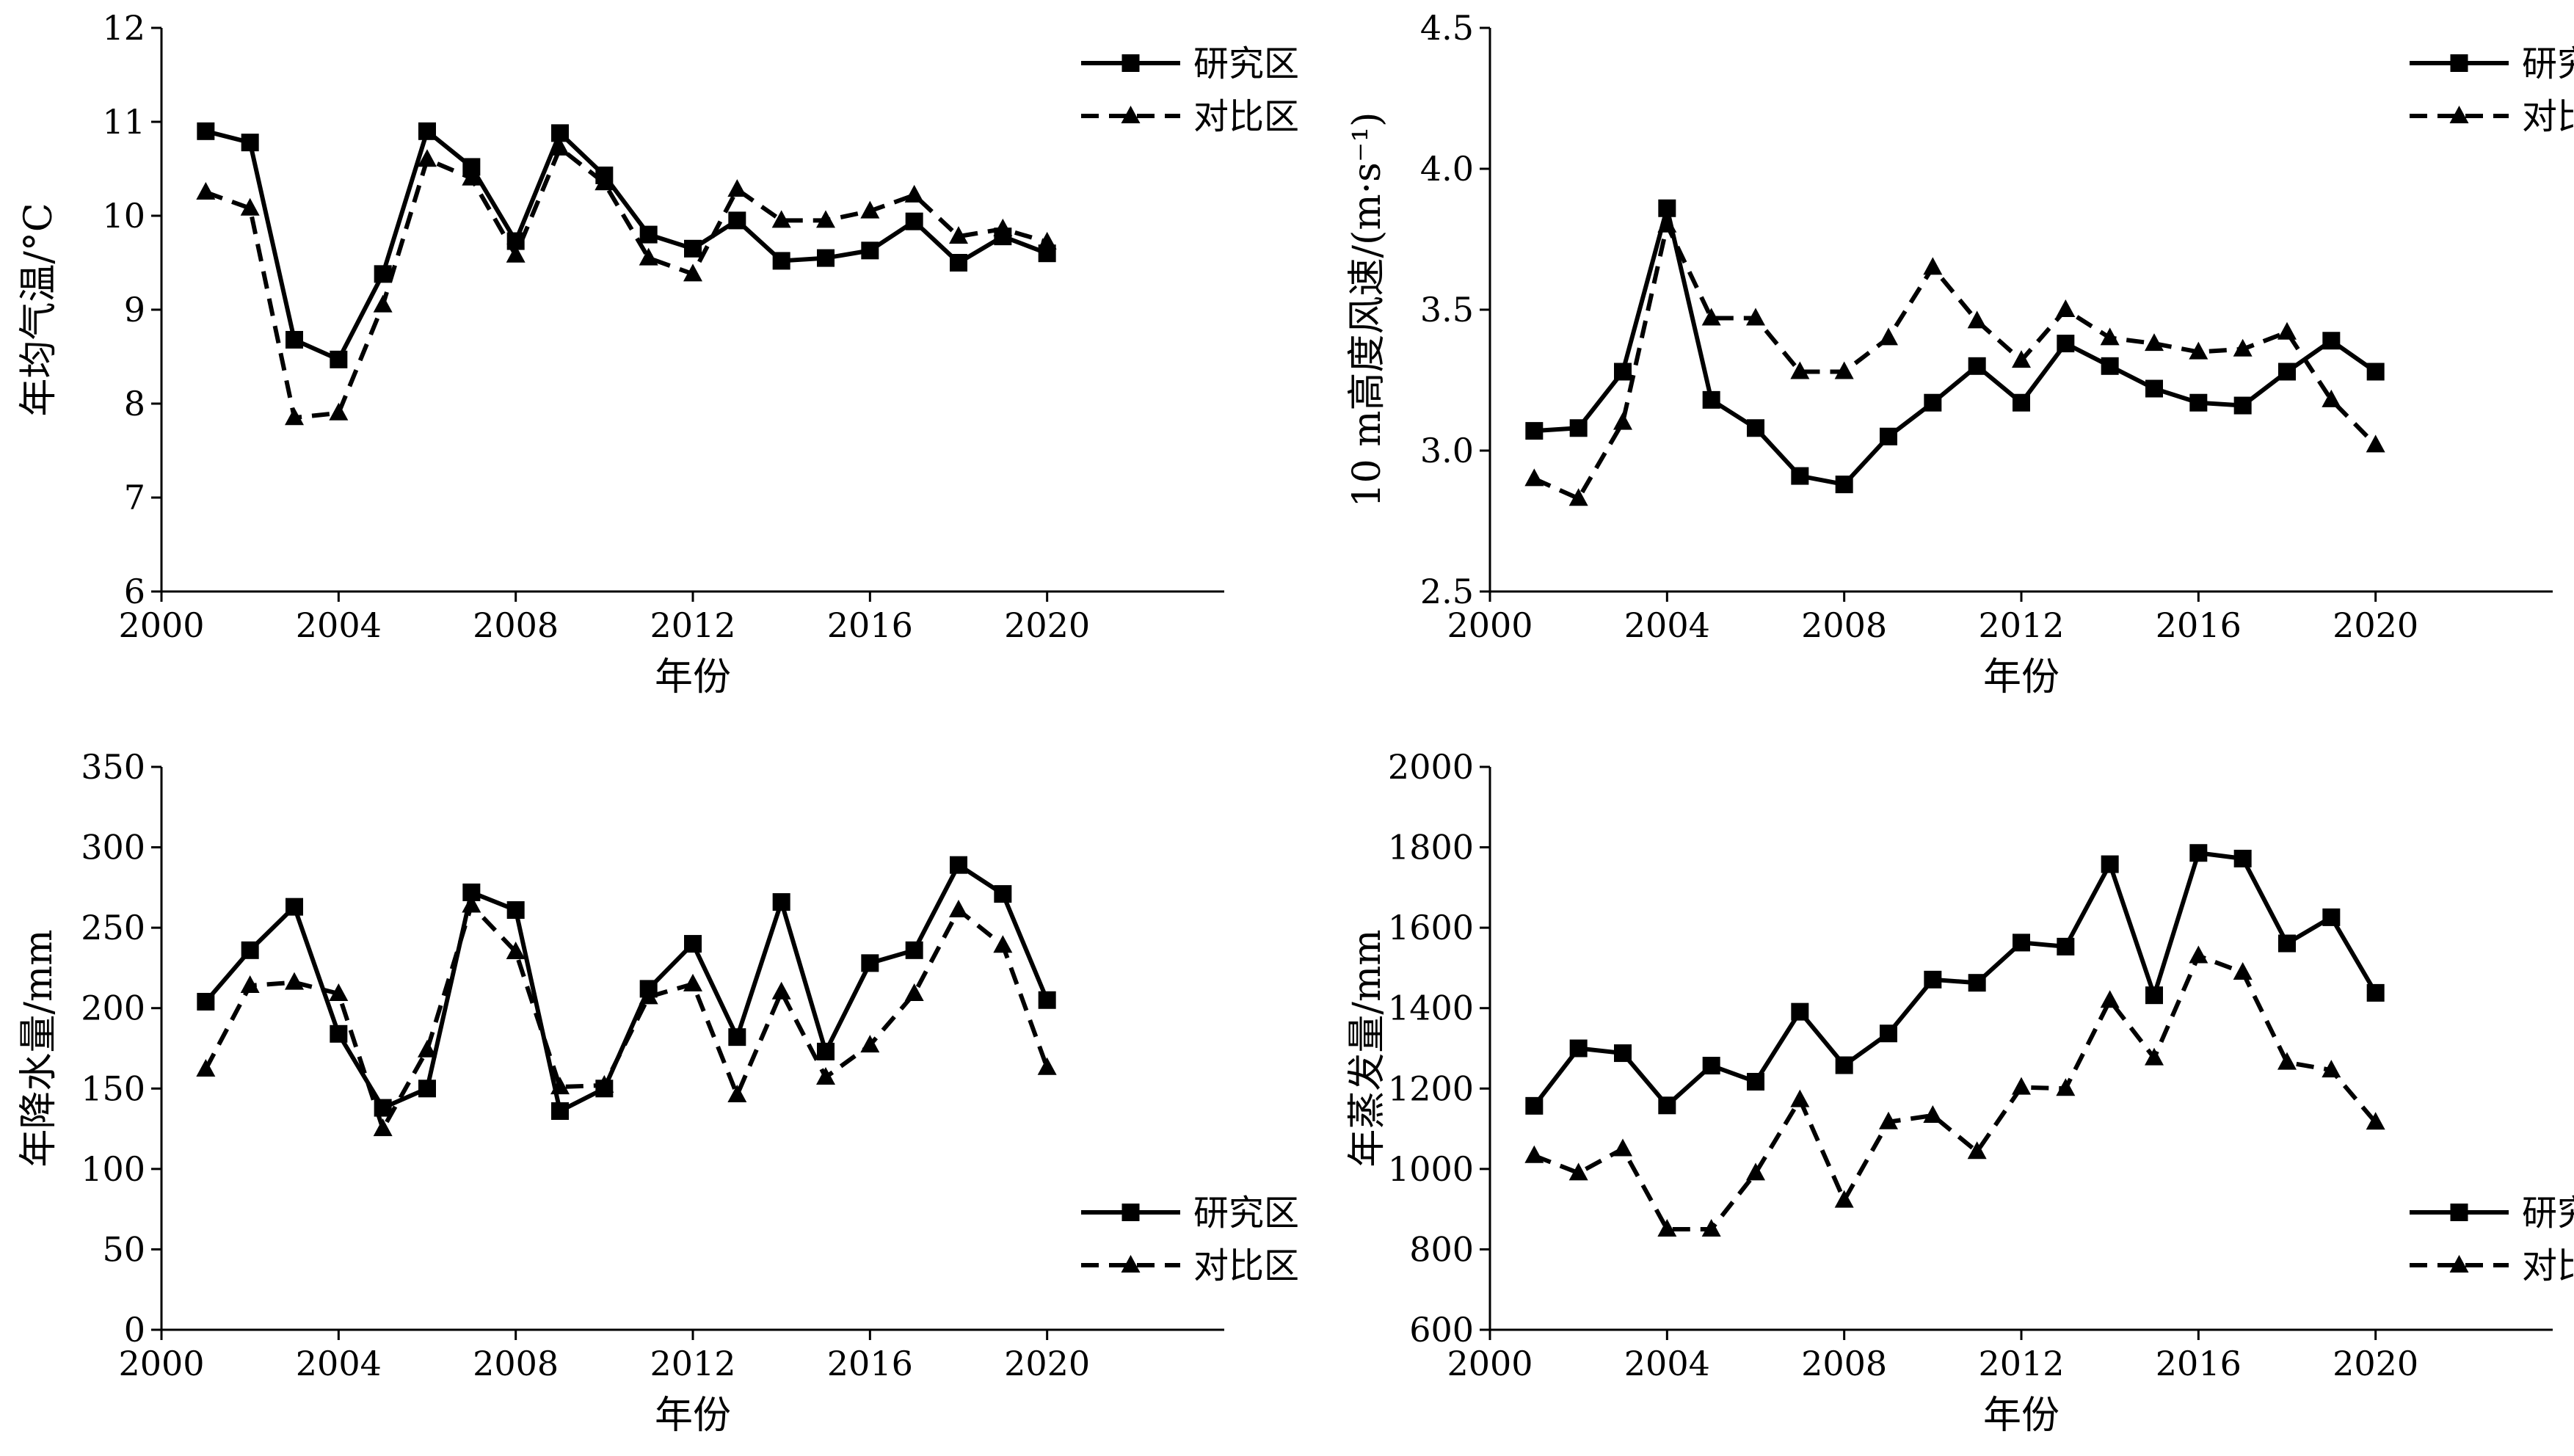 This screenshot has width=2574, height=1456. What do you see at coordinates (113, 1008) in the screenshot?
I see `y-tick-label: 200` at bounding box center [113, 1008].